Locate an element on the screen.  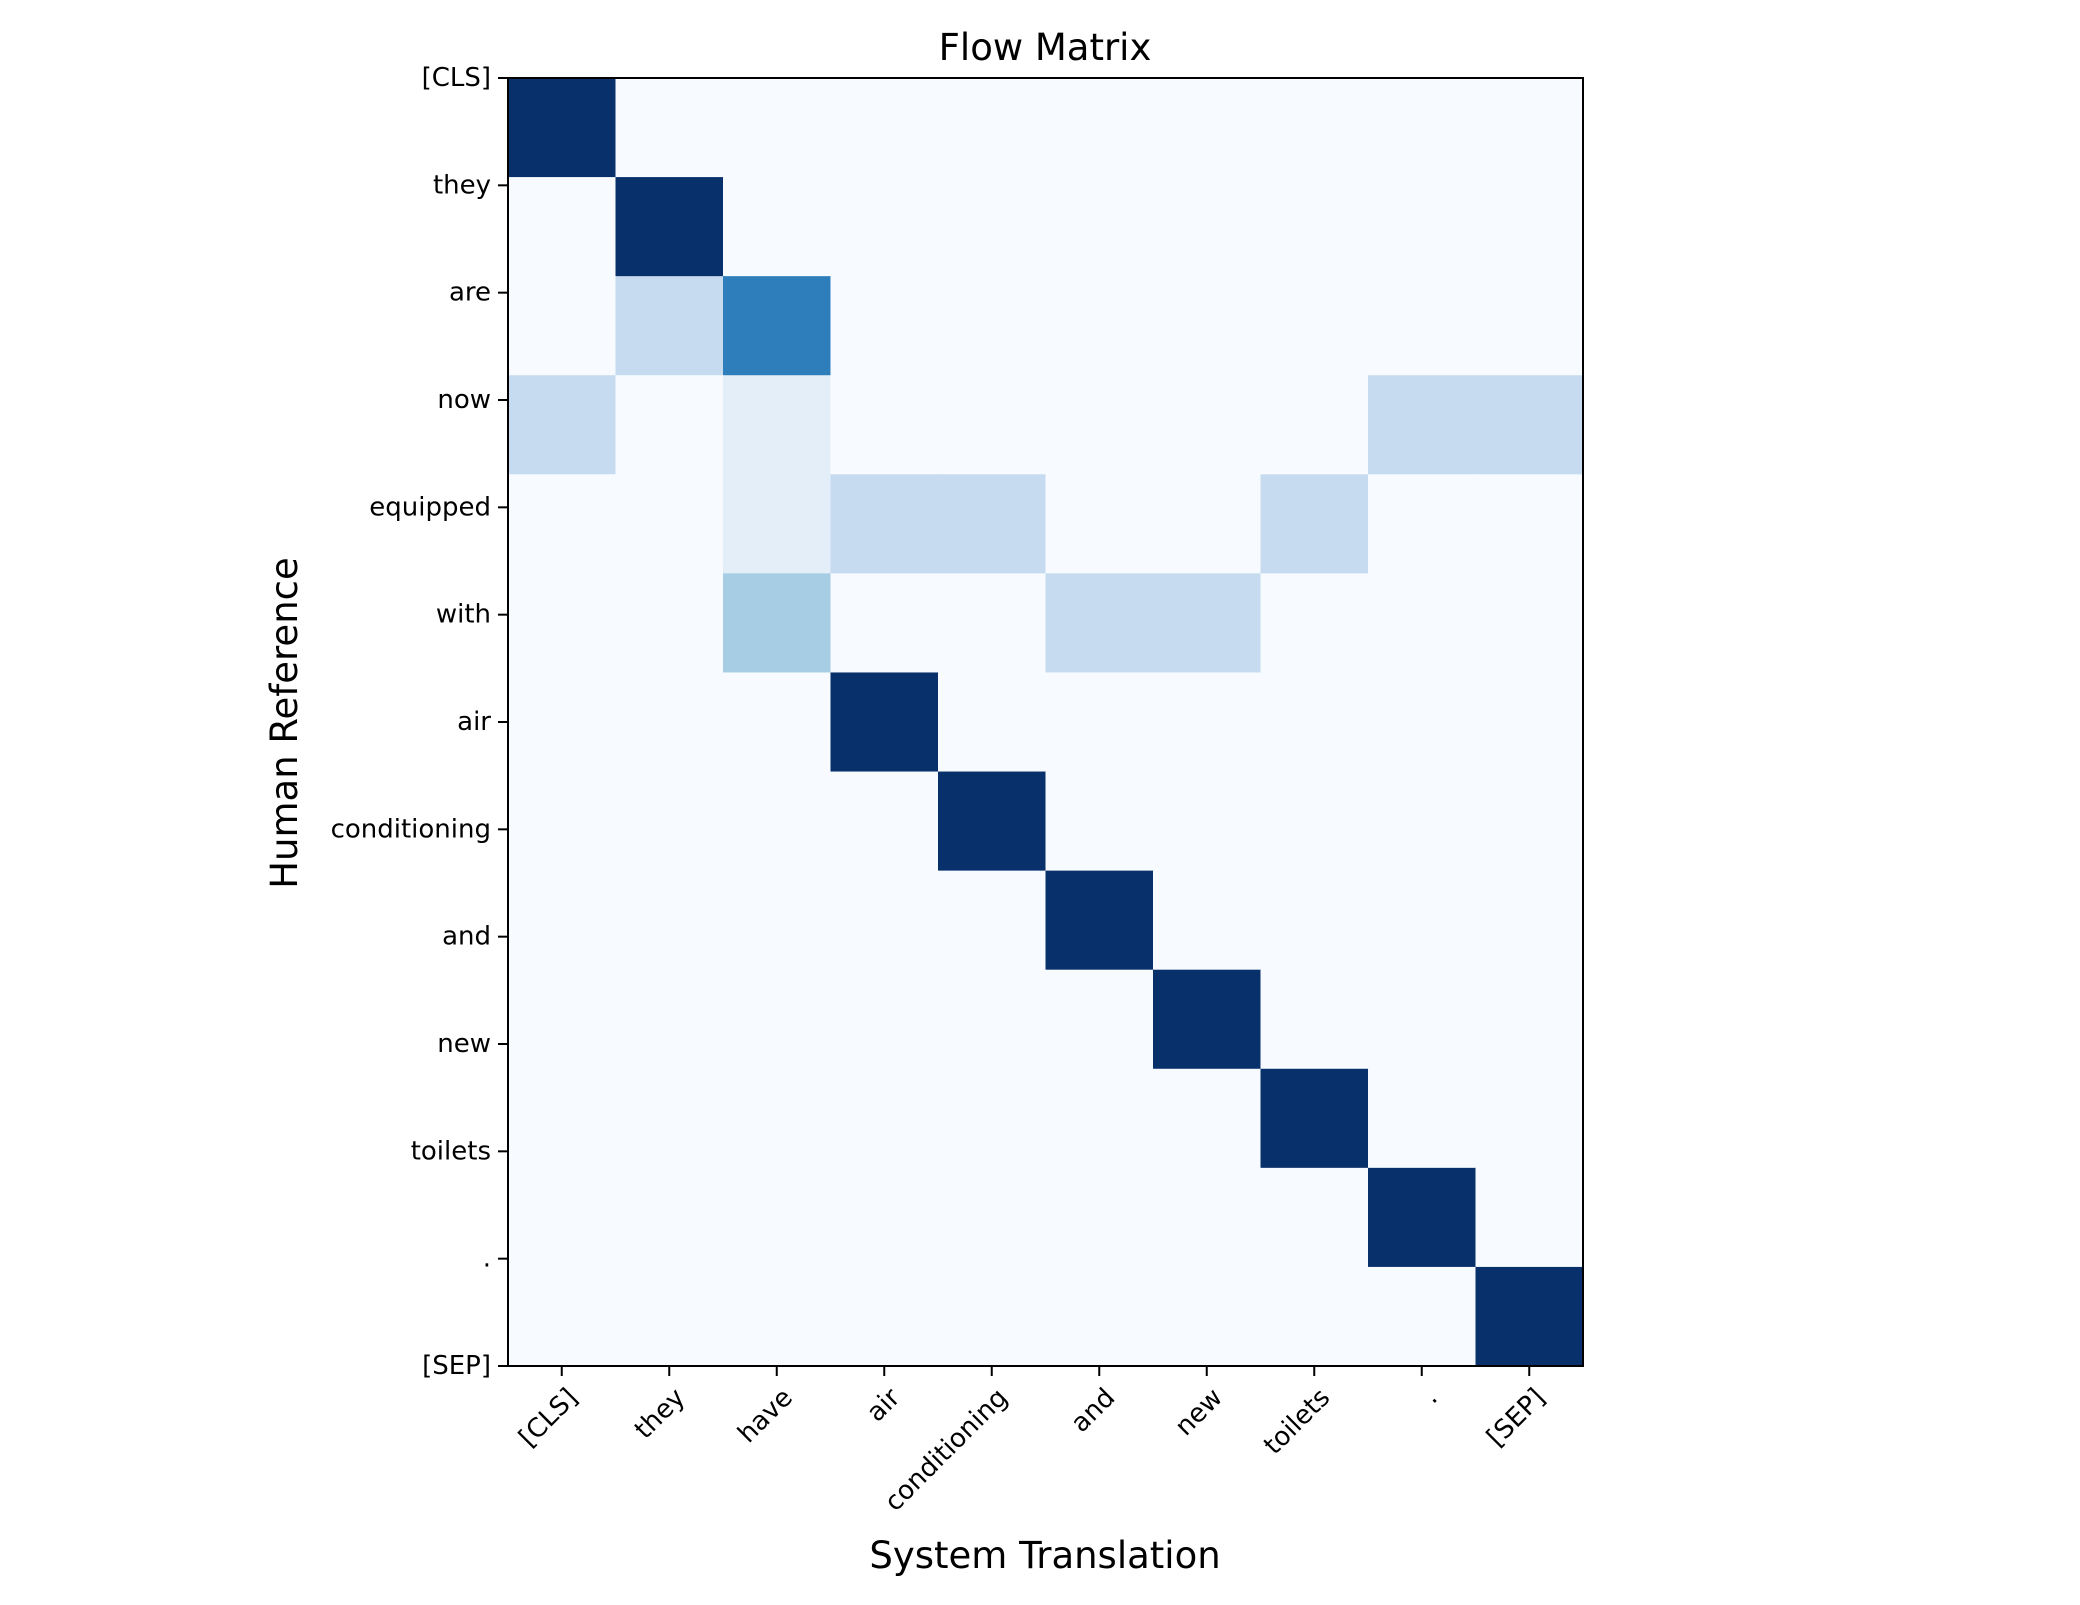
x-tick-label: air is located at coordinates (883, 1405).